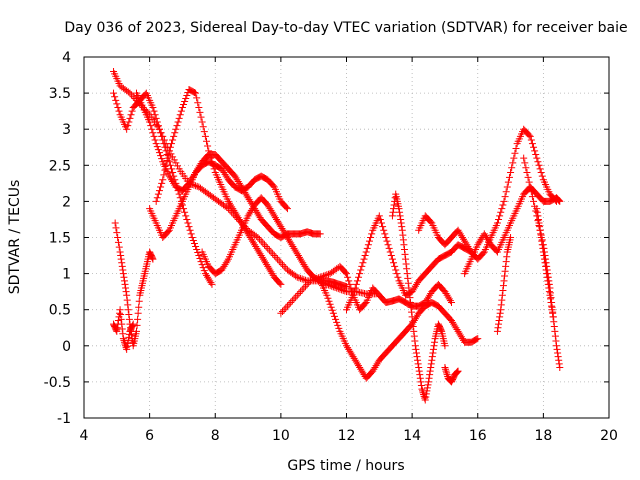 Image resolution: width=640 pixels, height=480 pixels. I want to click on y-tick-label: 4, so click(66, 58).